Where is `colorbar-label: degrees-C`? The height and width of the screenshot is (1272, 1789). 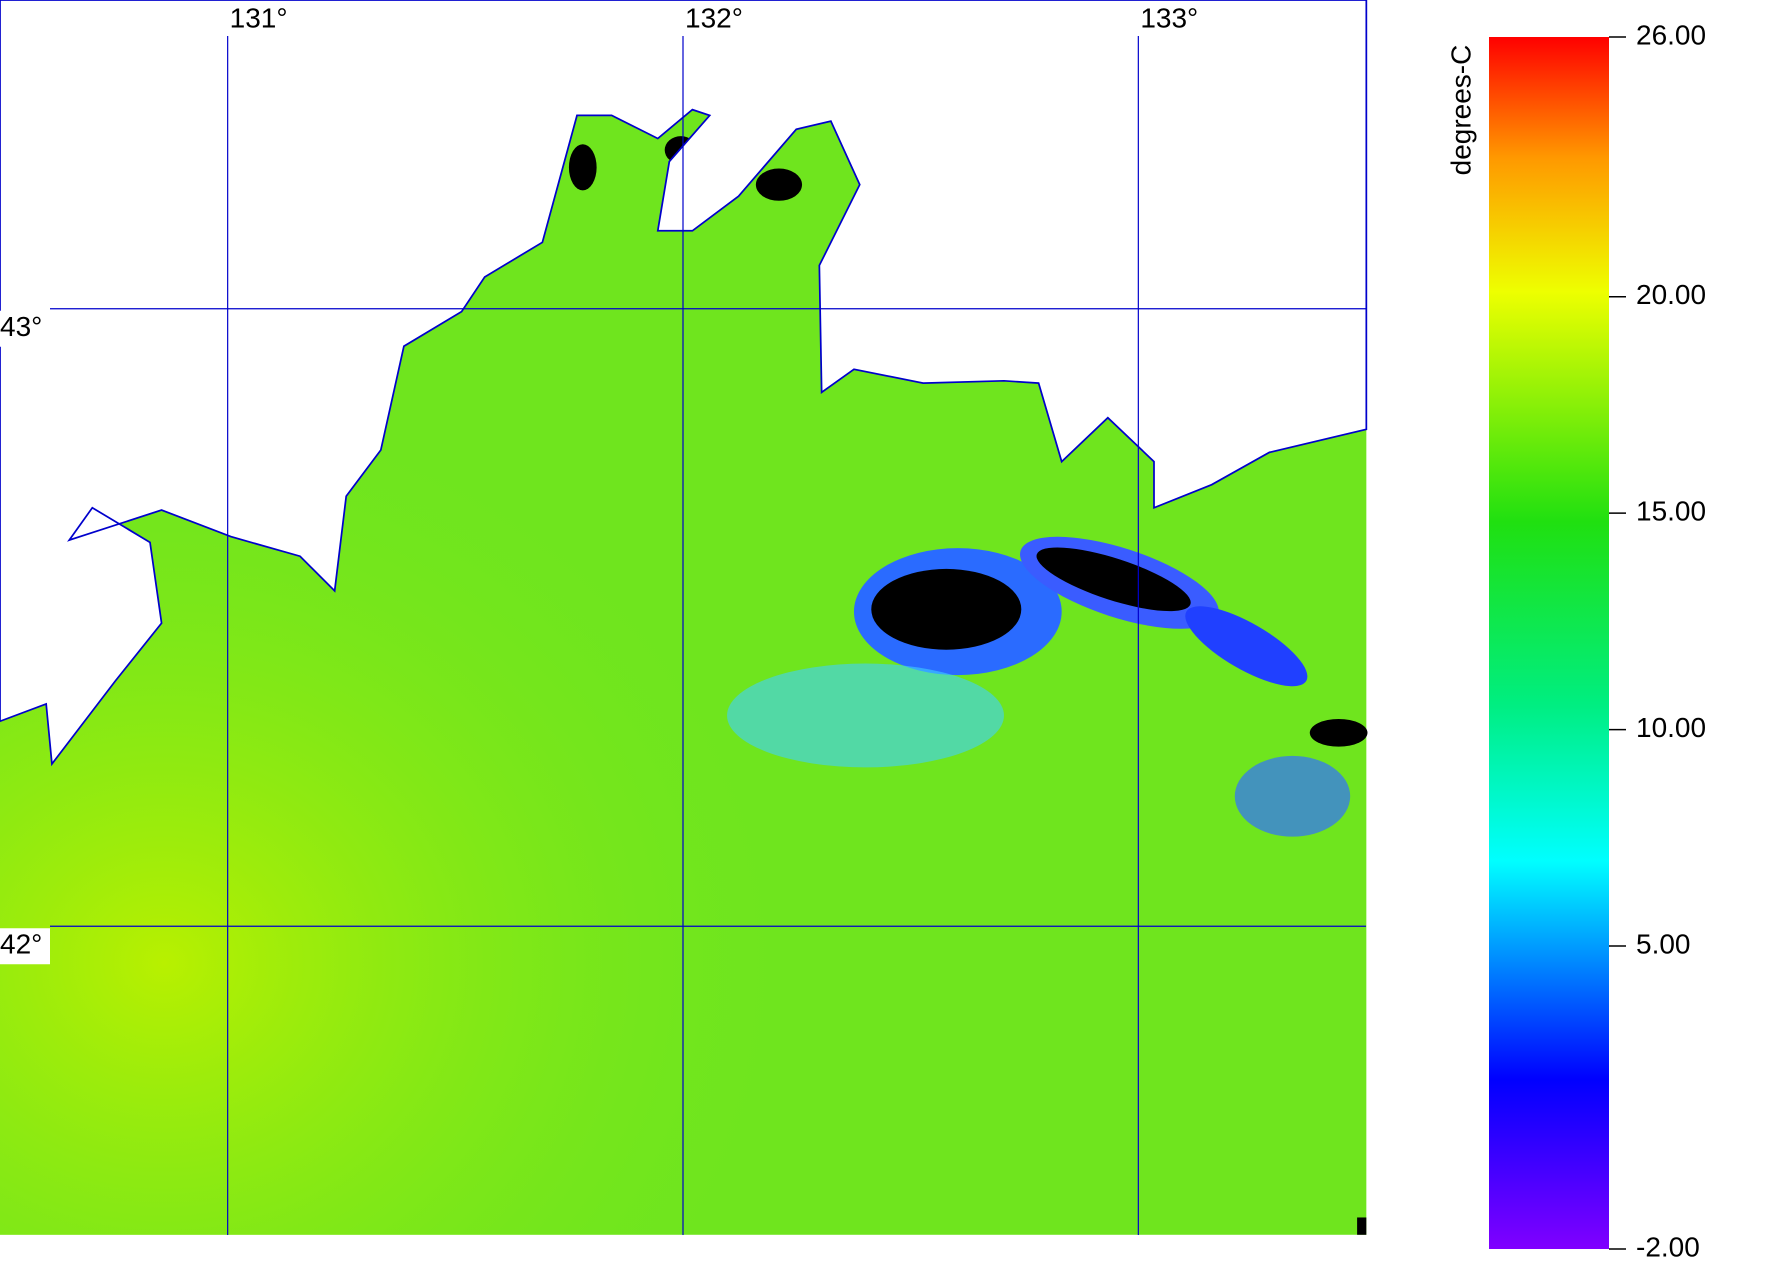 colorbar-label: degrees-C is located at coordinates (1460, 110).